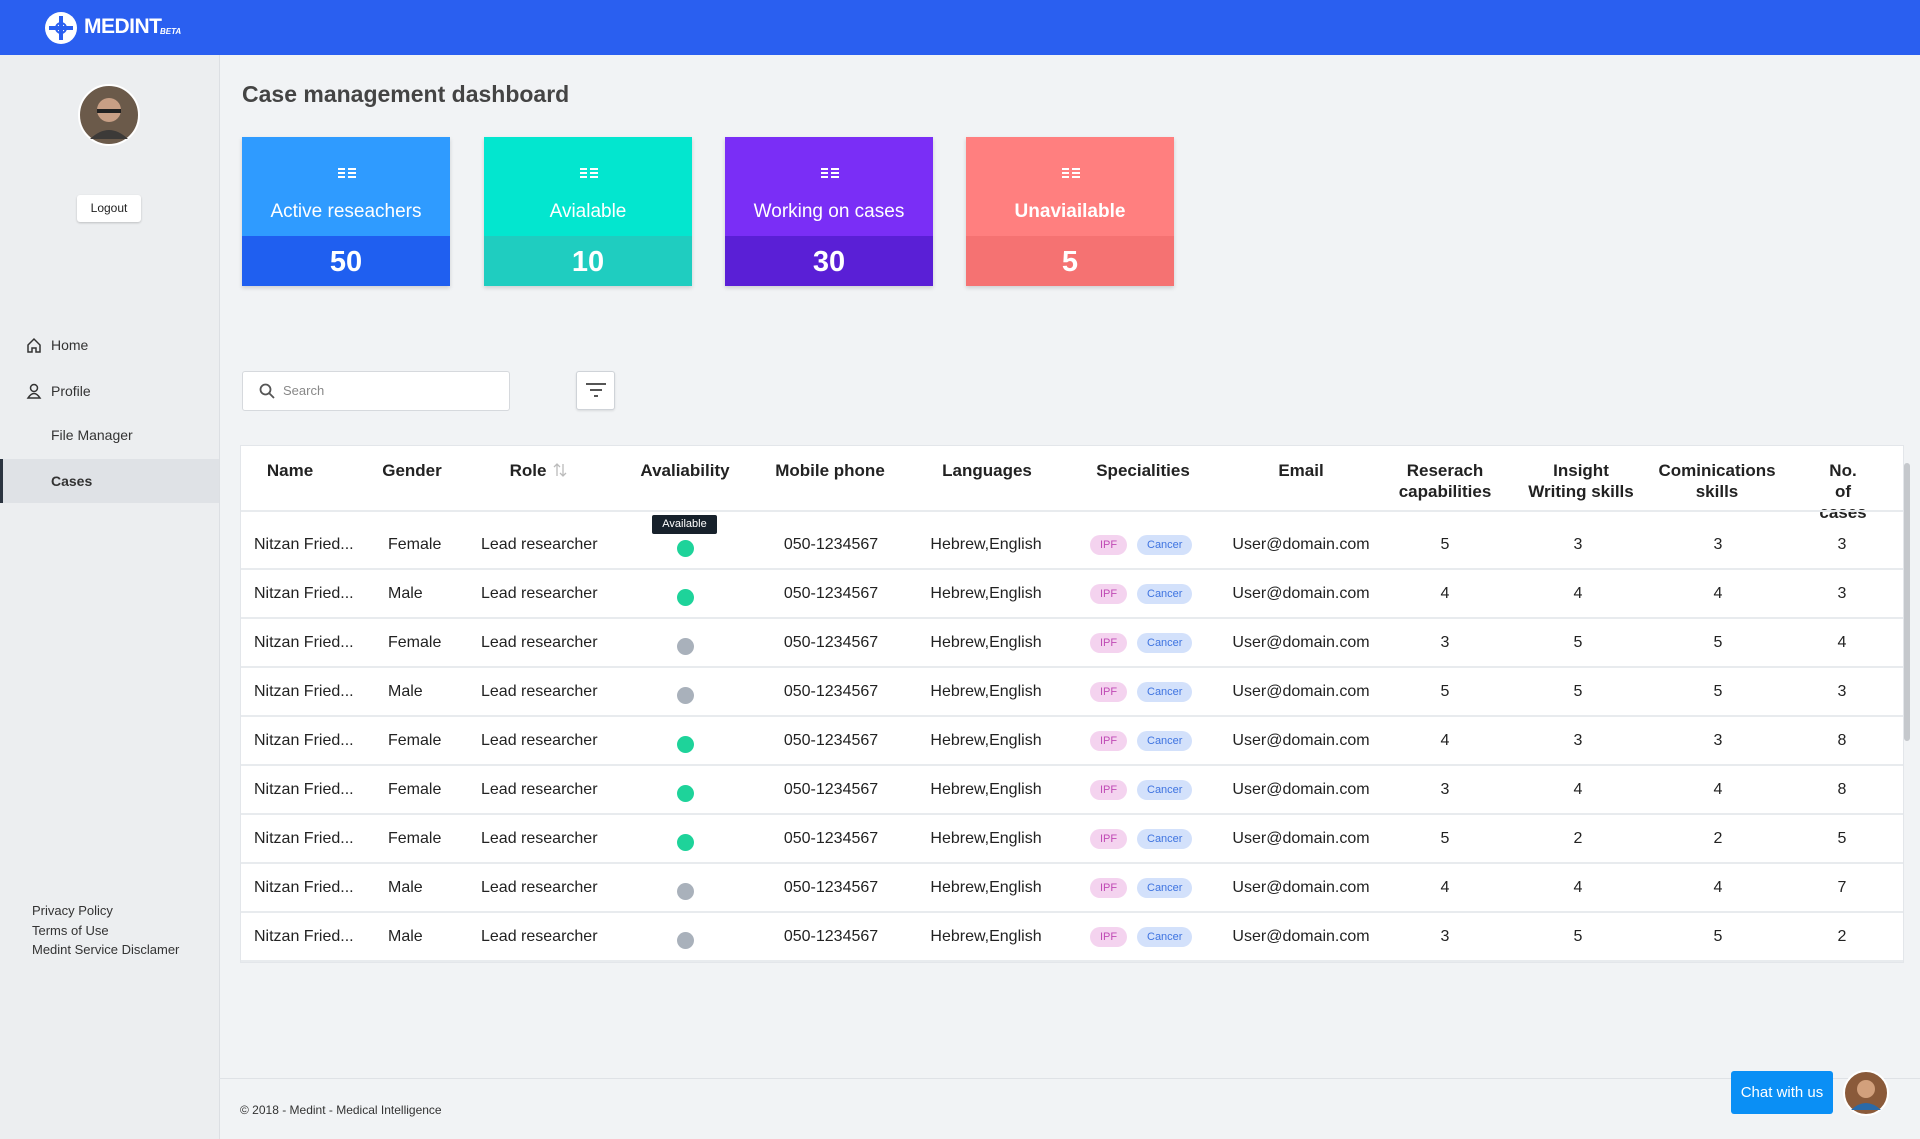 This screenshot has width=1920, height=1139. I want to click on footer-line, so click(1069, 1078).